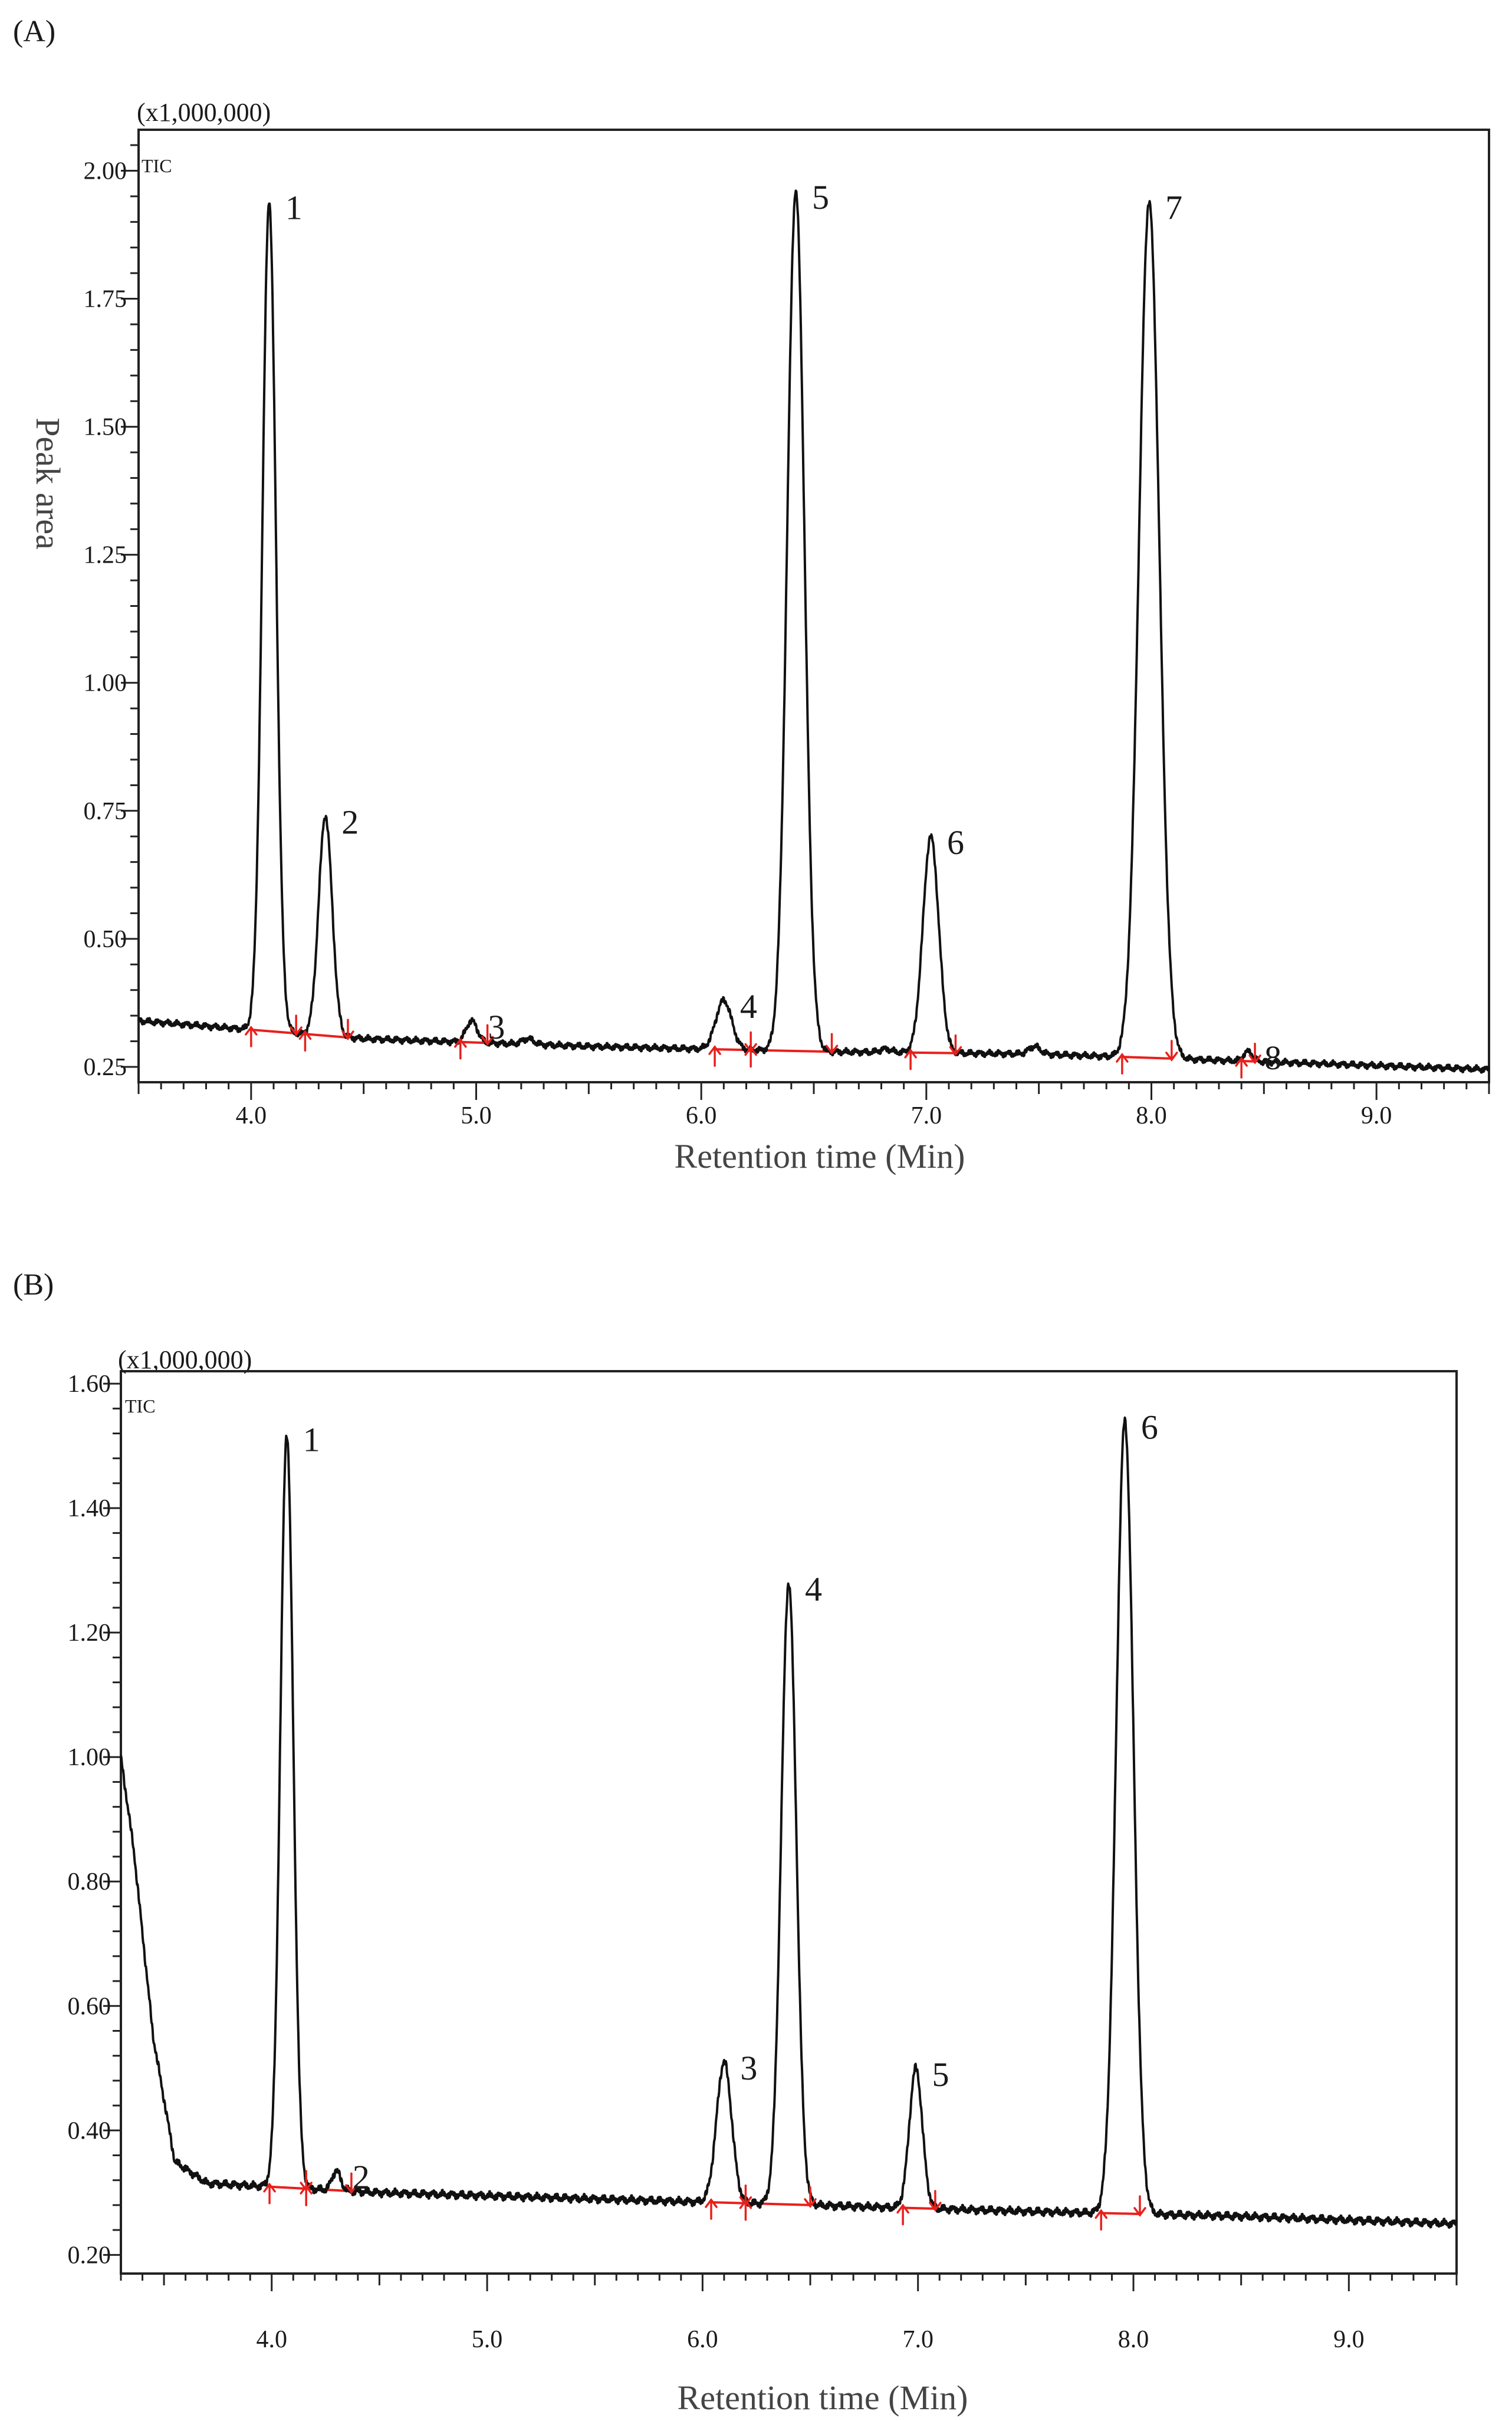 The width and height of the screenshot is (1512, 2421). What do you see at coordinates (820, 1156) in the screenshot?
I see `panel-a-x-axis-title: Retention time (Min)` at bounding box center [820, 1156].